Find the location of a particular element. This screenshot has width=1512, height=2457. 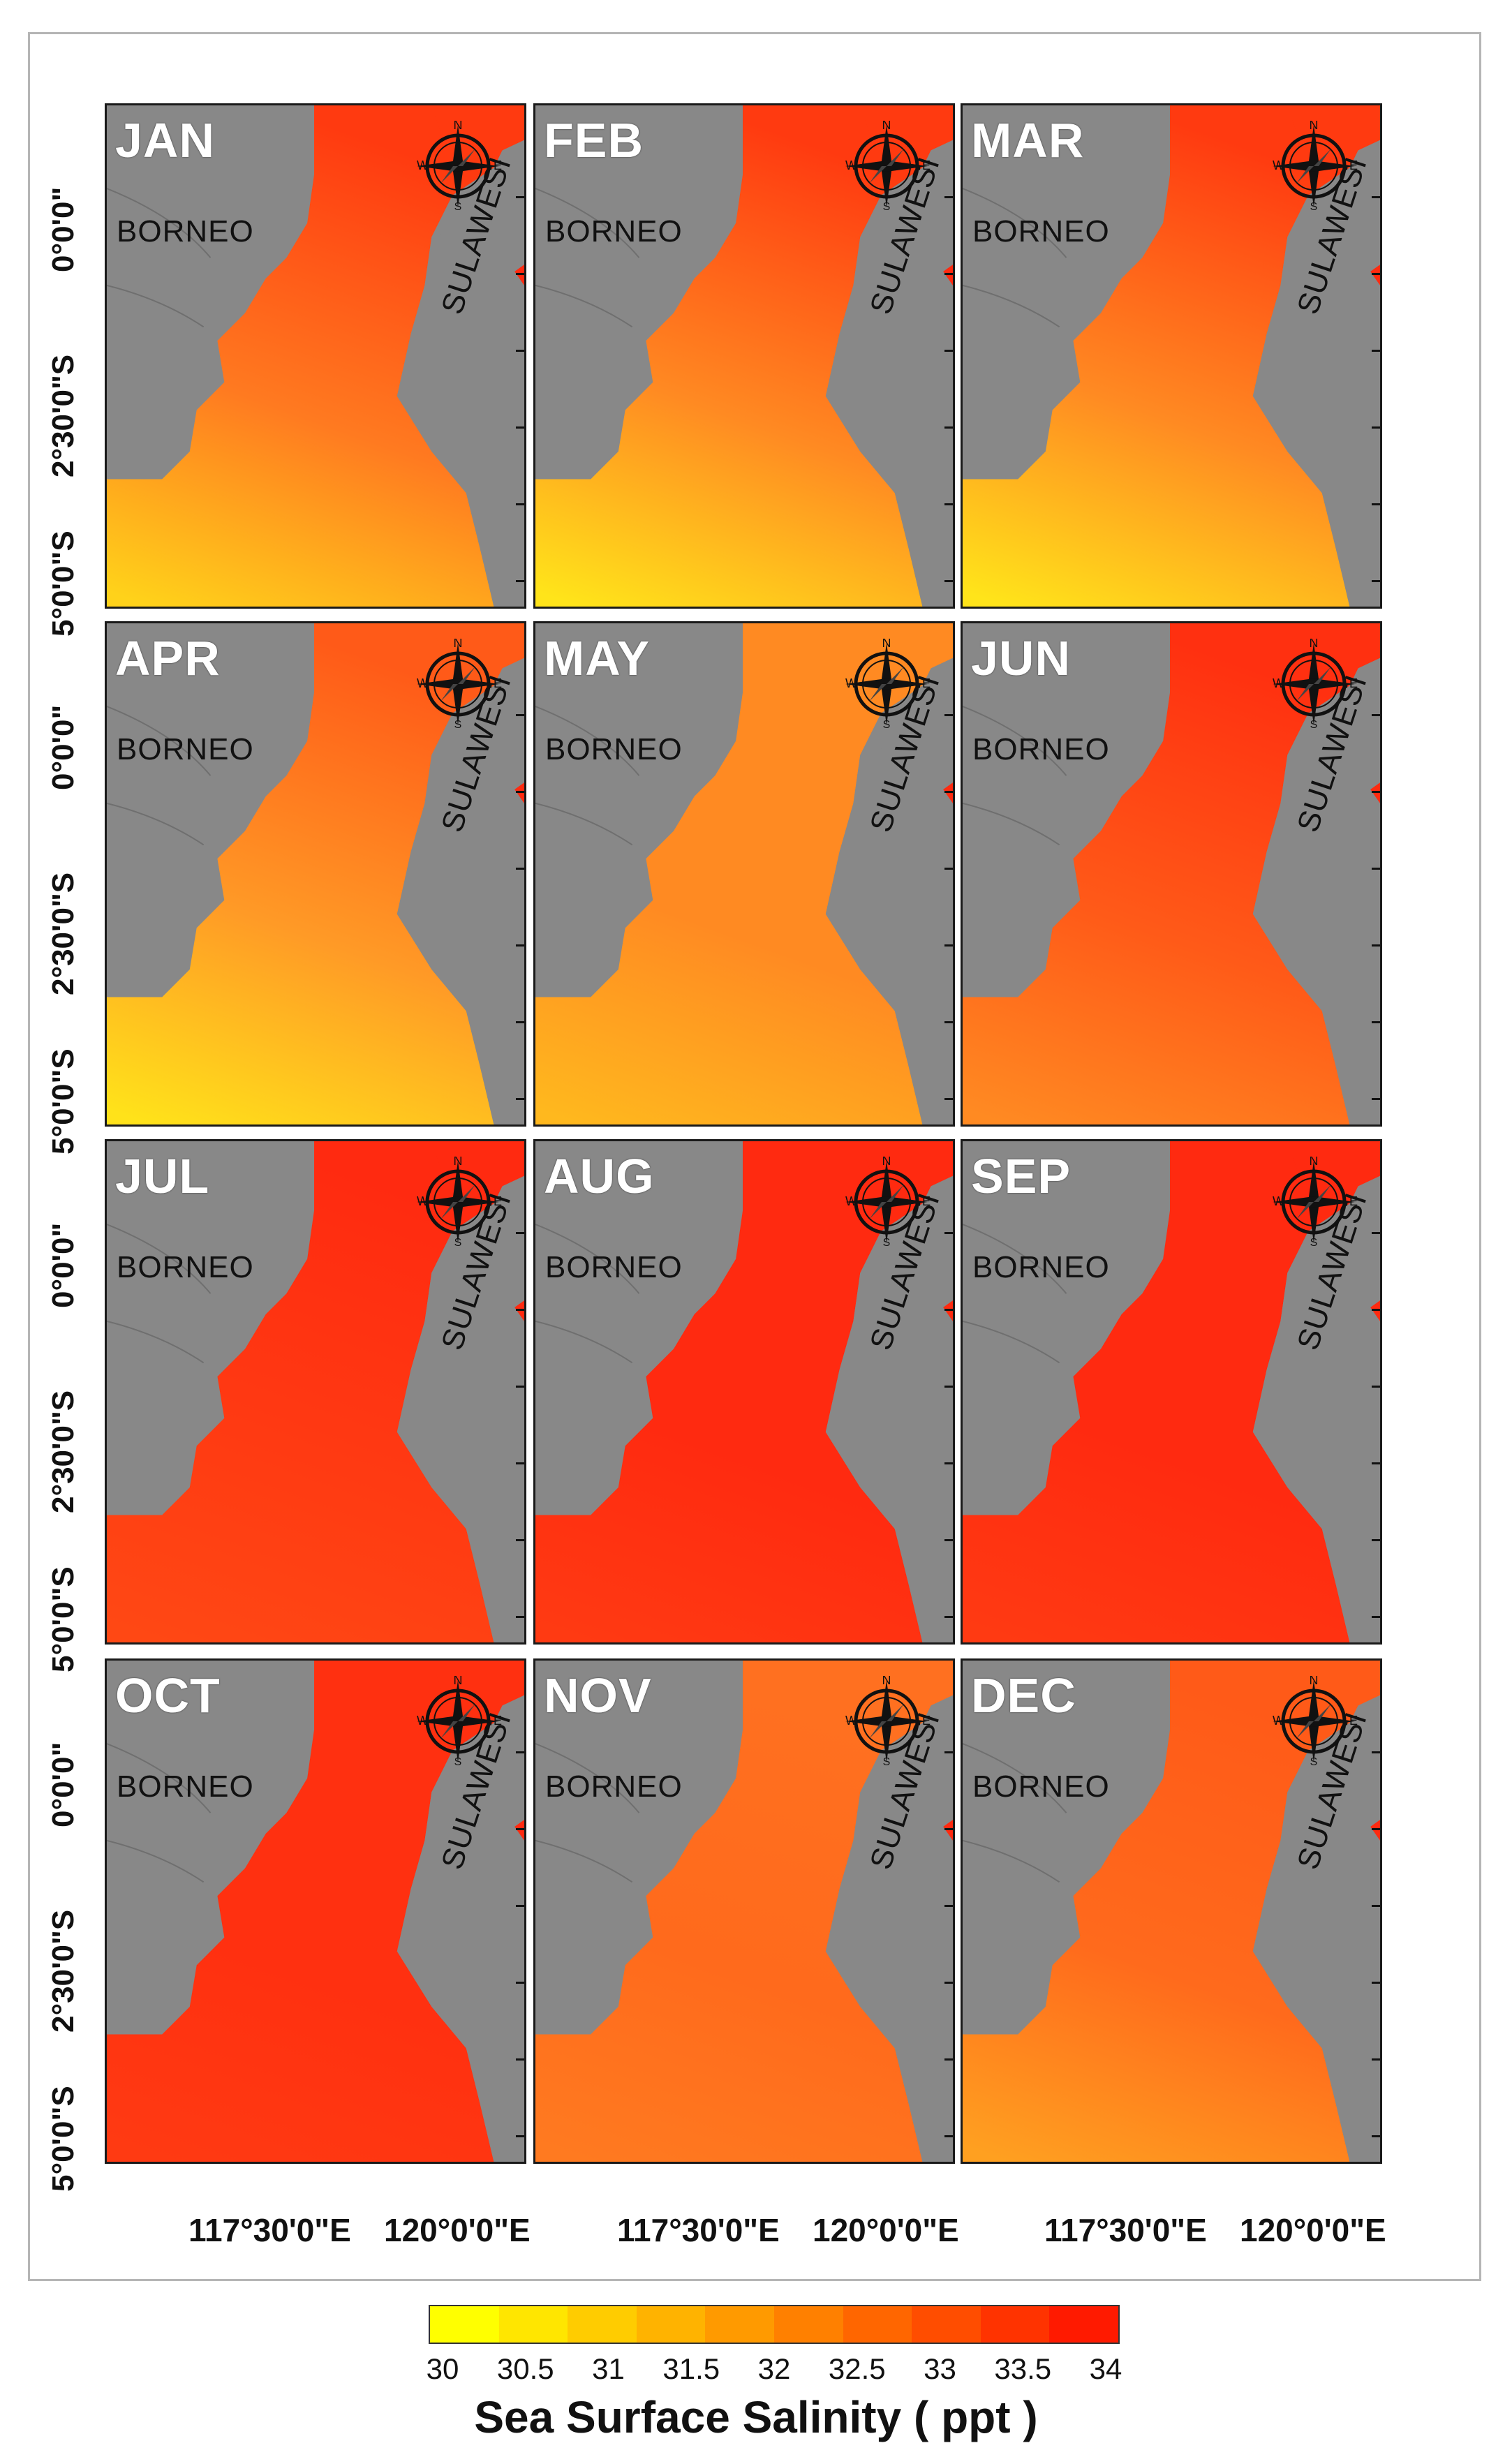

map-panel-feb: FEB BORNEO SULAWESI N S W E is located at coordinates (744, 356).